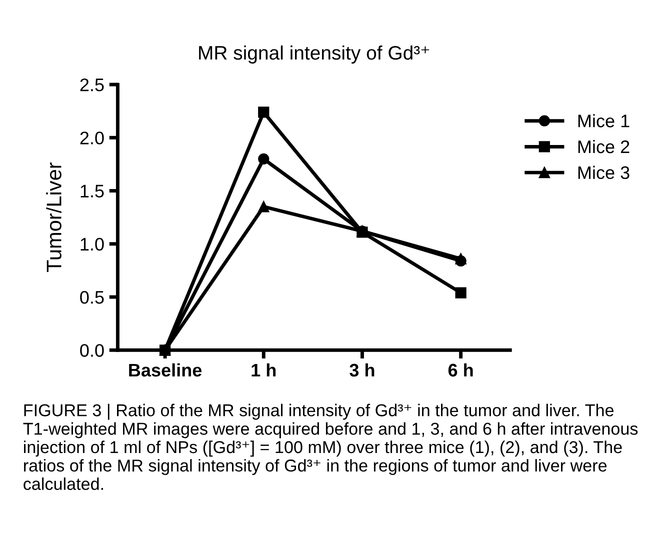 Image resolution: width=654 pixels, height=542 pixels. Describe the element at coordinates (330, 447) in the screenshot. I see `caption: FIGURE 3 | Ratio of the MR signal intensity of Gd³⁺ in the tumor and liver. The T1-weighted MR images were acquired before and 1, 3, and 6 h after intravenous injection of 1 ml of NPs ([Gd³⁺] = 100 mM) over three mice (1), (2), and (3). The ratios of the MR signal intensity of Gd³⁺ in the regions of tumor and liver were calculated.` at that location.